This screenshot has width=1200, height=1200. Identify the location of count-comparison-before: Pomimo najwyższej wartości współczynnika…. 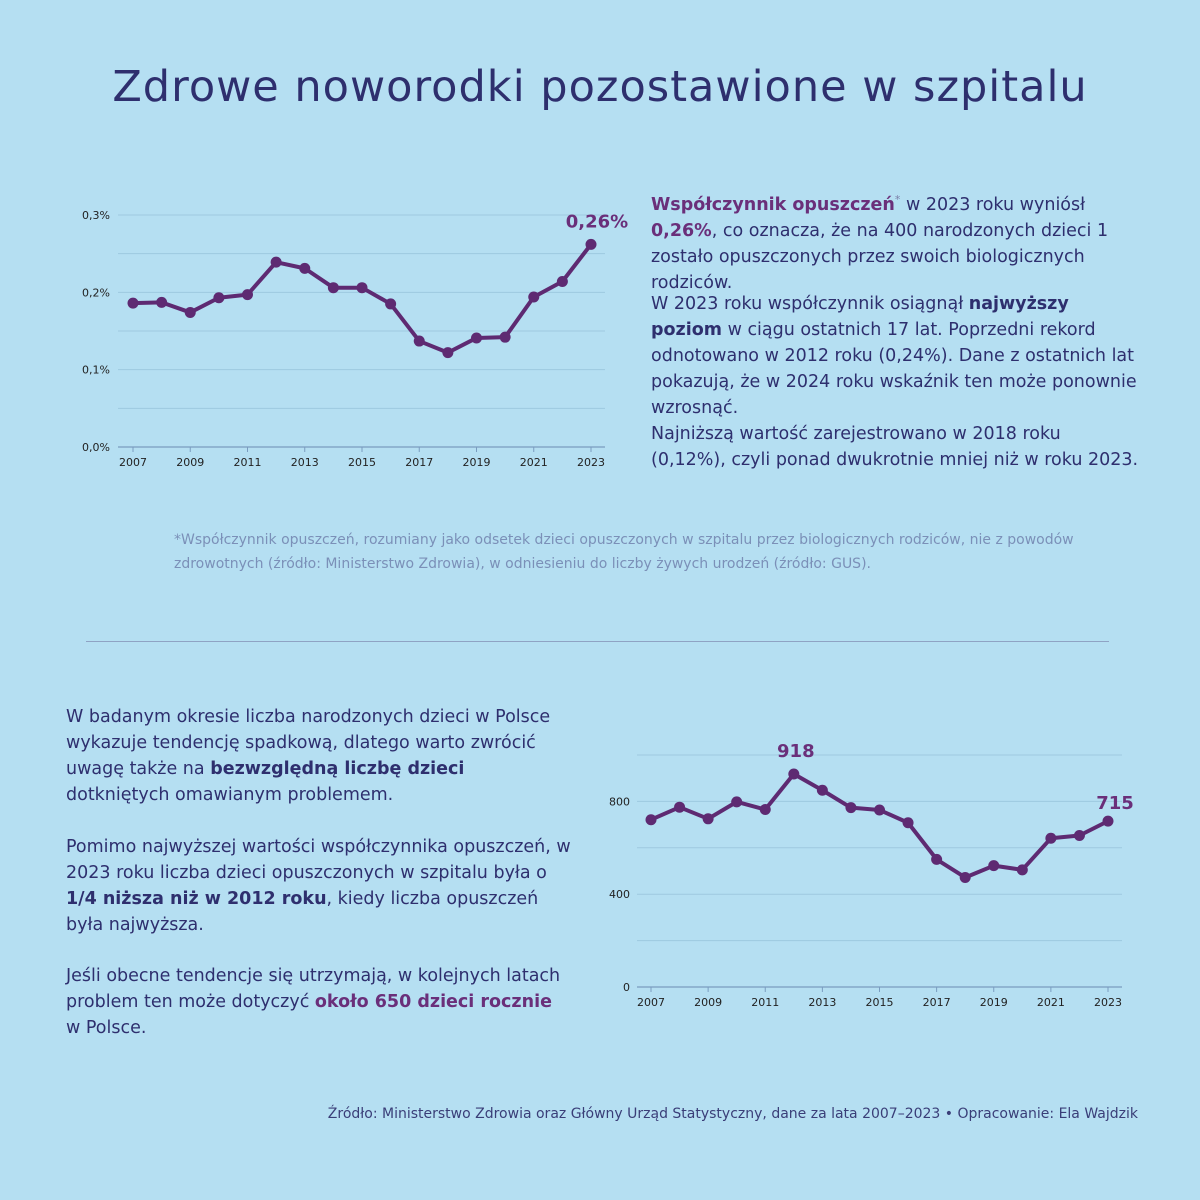
(318, 860).